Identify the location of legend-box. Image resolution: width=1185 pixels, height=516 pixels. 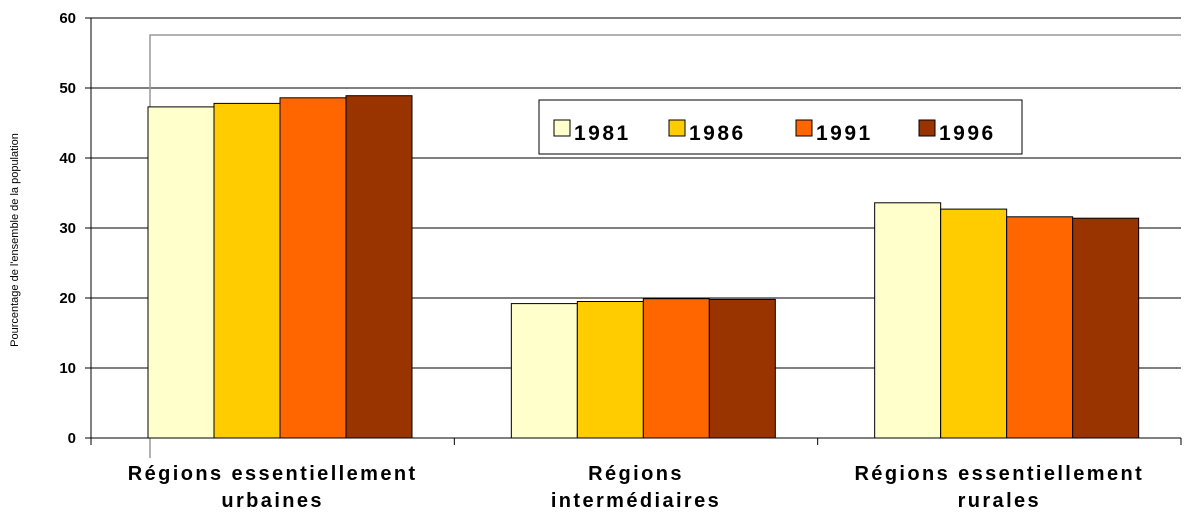
(780, 127).